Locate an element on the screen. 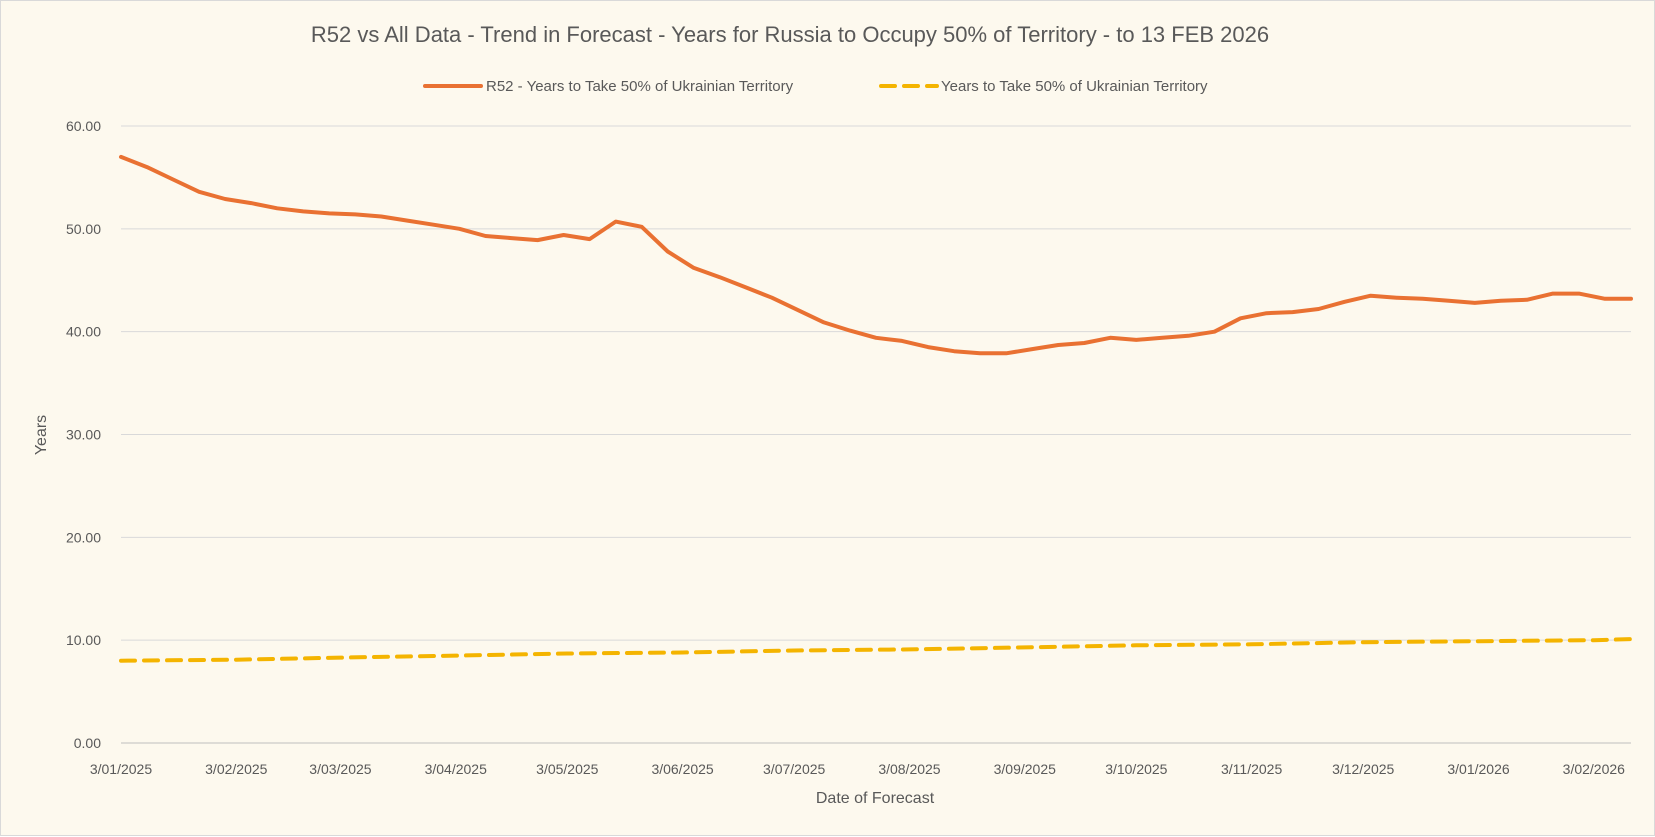 Image resolution: width=1655 pixels, height=837 pixels. x-axis-title: Date of Forecast is located at coordinates (875, 798).